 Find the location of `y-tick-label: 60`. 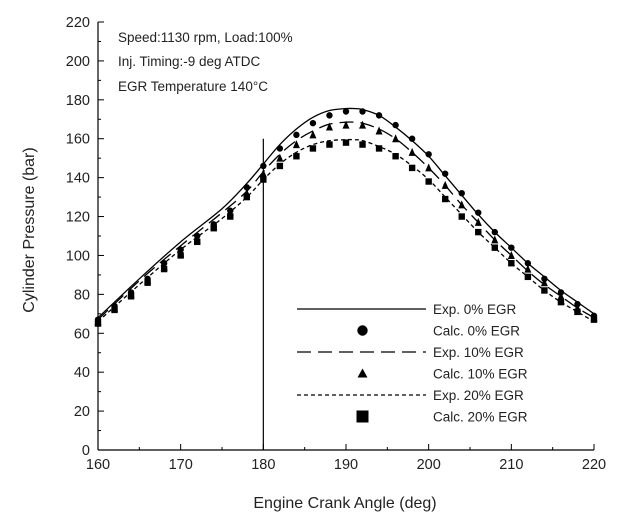

y-tick-label: 60 is located at coordinates (82, 334).